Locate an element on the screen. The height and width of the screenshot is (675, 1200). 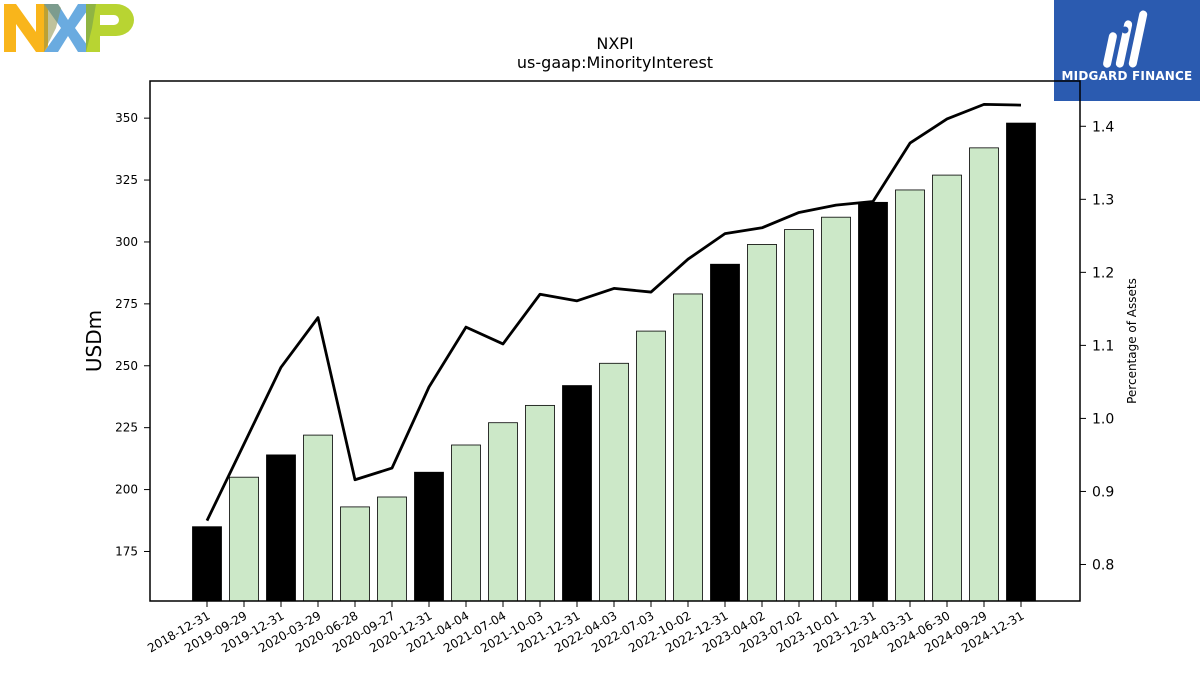
y-right-tick-label-1: 1.0 is located at coordinates (1103, 419).